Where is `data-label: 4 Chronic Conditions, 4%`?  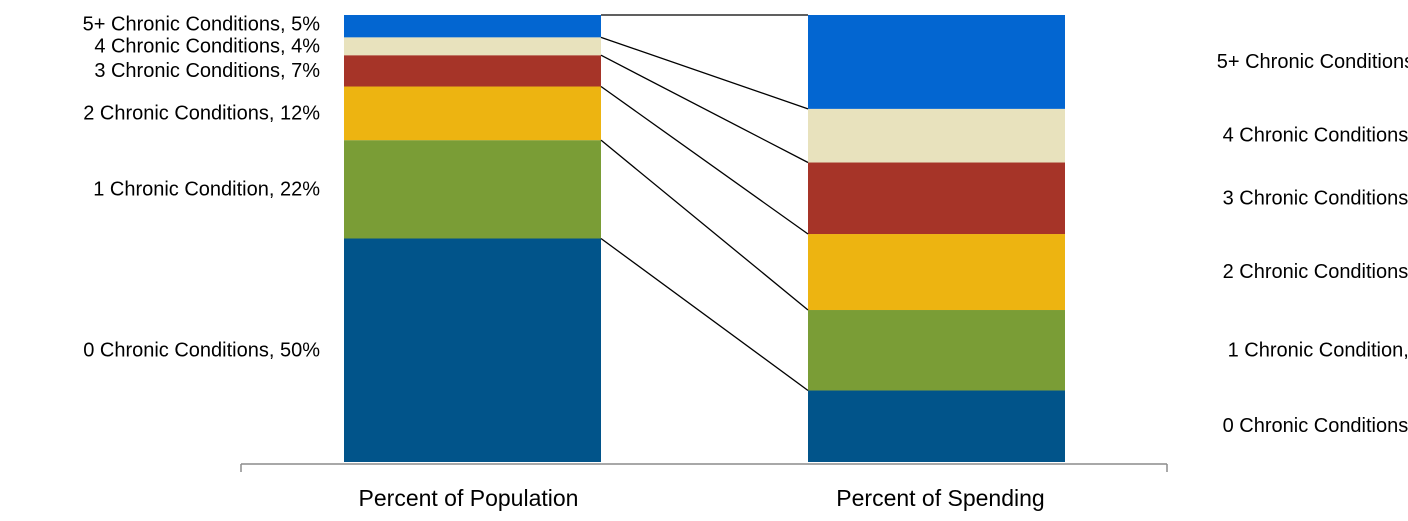
data-label: 4 Chronic Conditions, 4% is located at coordinates (207, 46).